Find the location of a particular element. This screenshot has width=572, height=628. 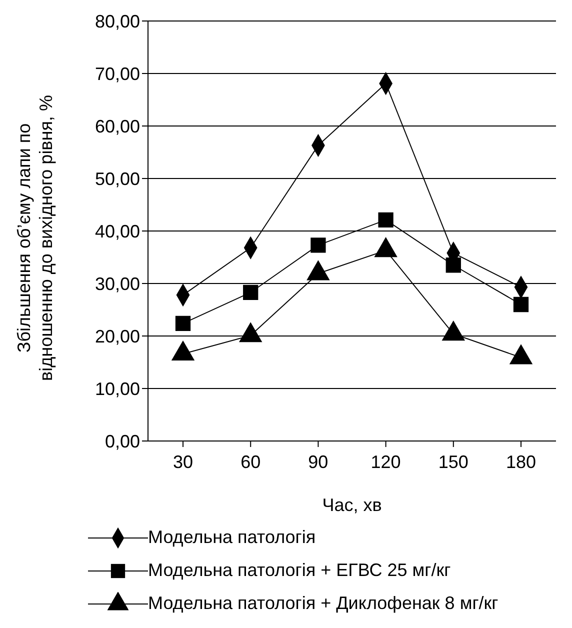

x-tick-label: 60 is located at coordinates (250, 462).